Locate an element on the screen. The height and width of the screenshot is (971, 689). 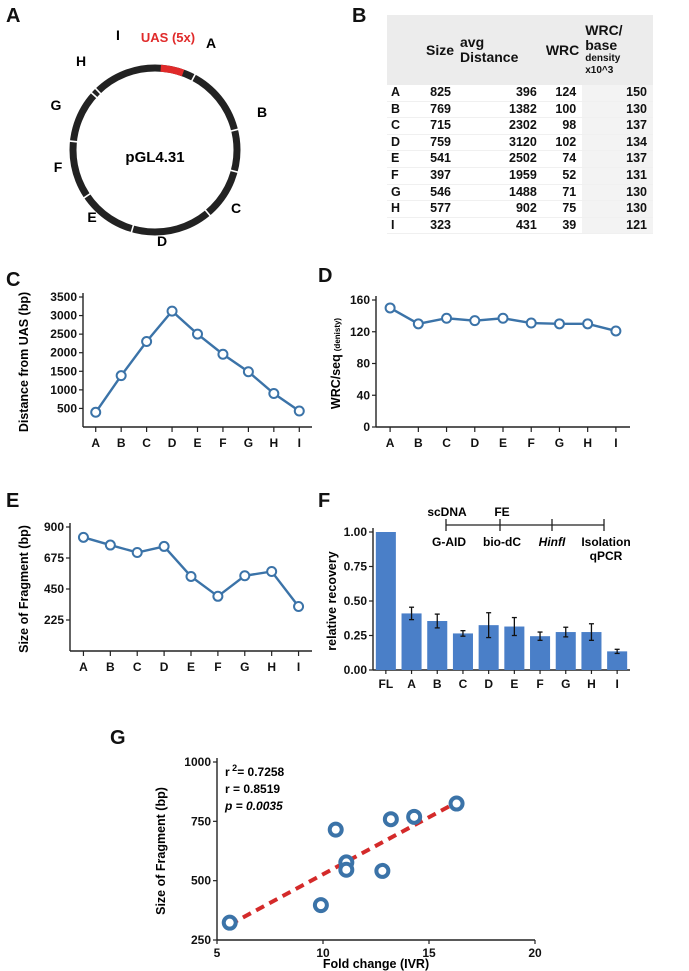
plasmid-segment-label: G is located at coordinates (56, 105).